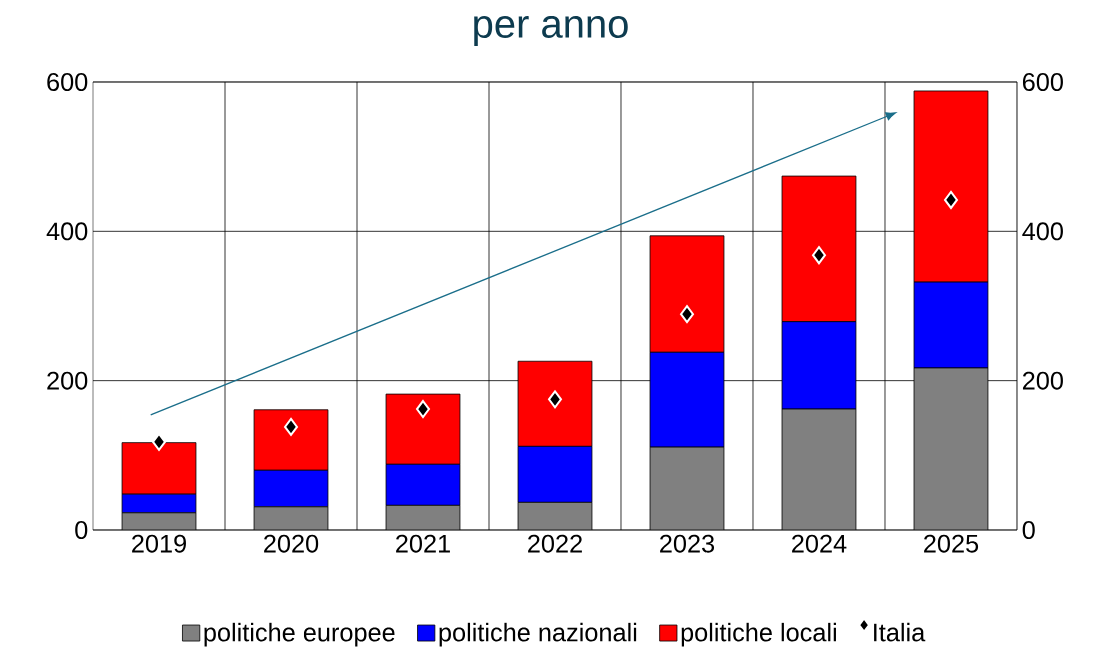  I want to click on x-tick-label: 2021, so click(423, 543).